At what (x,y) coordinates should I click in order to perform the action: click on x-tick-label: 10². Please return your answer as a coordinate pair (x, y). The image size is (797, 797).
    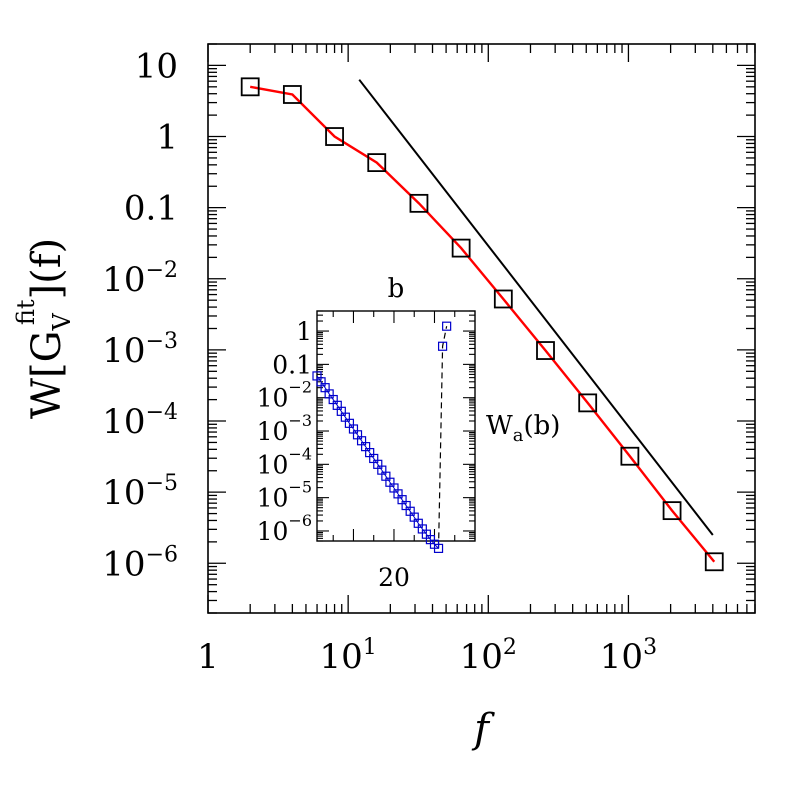
    Looking at the image, I should click on (488, 656).